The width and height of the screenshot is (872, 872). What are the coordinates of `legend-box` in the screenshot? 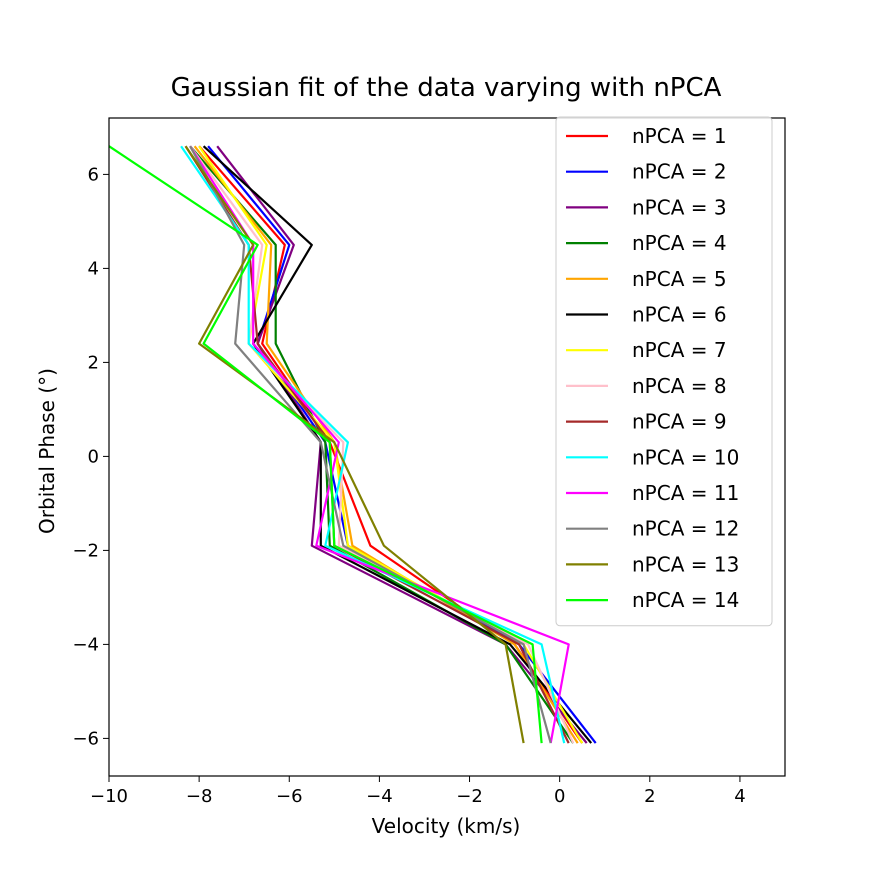 It's located at (664, 371).